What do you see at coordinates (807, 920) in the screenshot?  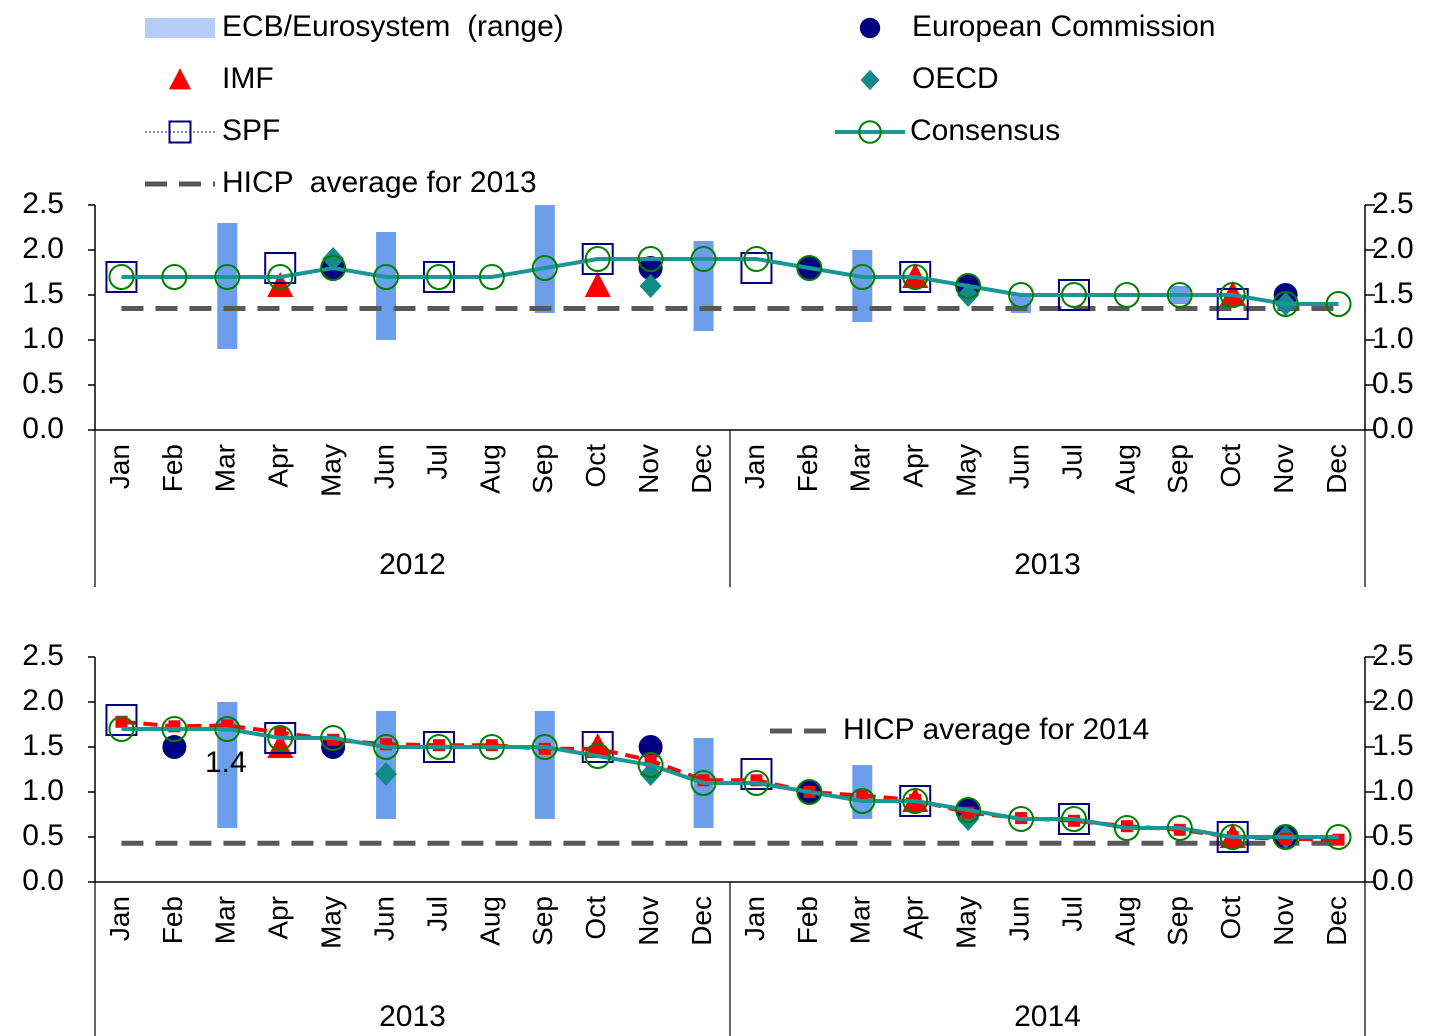 I see `x-tick-label: Feb` at bounding box center [807, 920].